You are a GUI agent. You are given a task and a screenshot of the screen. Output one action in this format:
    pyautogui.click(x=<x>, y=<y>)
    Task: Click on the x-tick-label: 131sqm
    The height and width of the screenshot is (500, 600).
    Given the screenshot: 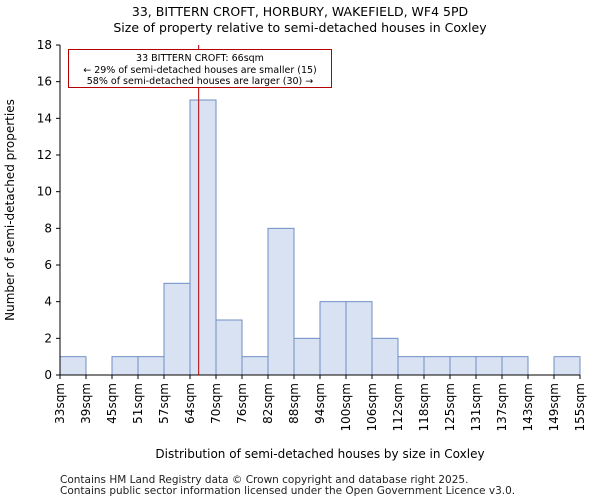 What is the action you would take?
    pyautogui.click(x=476, y=407)
    